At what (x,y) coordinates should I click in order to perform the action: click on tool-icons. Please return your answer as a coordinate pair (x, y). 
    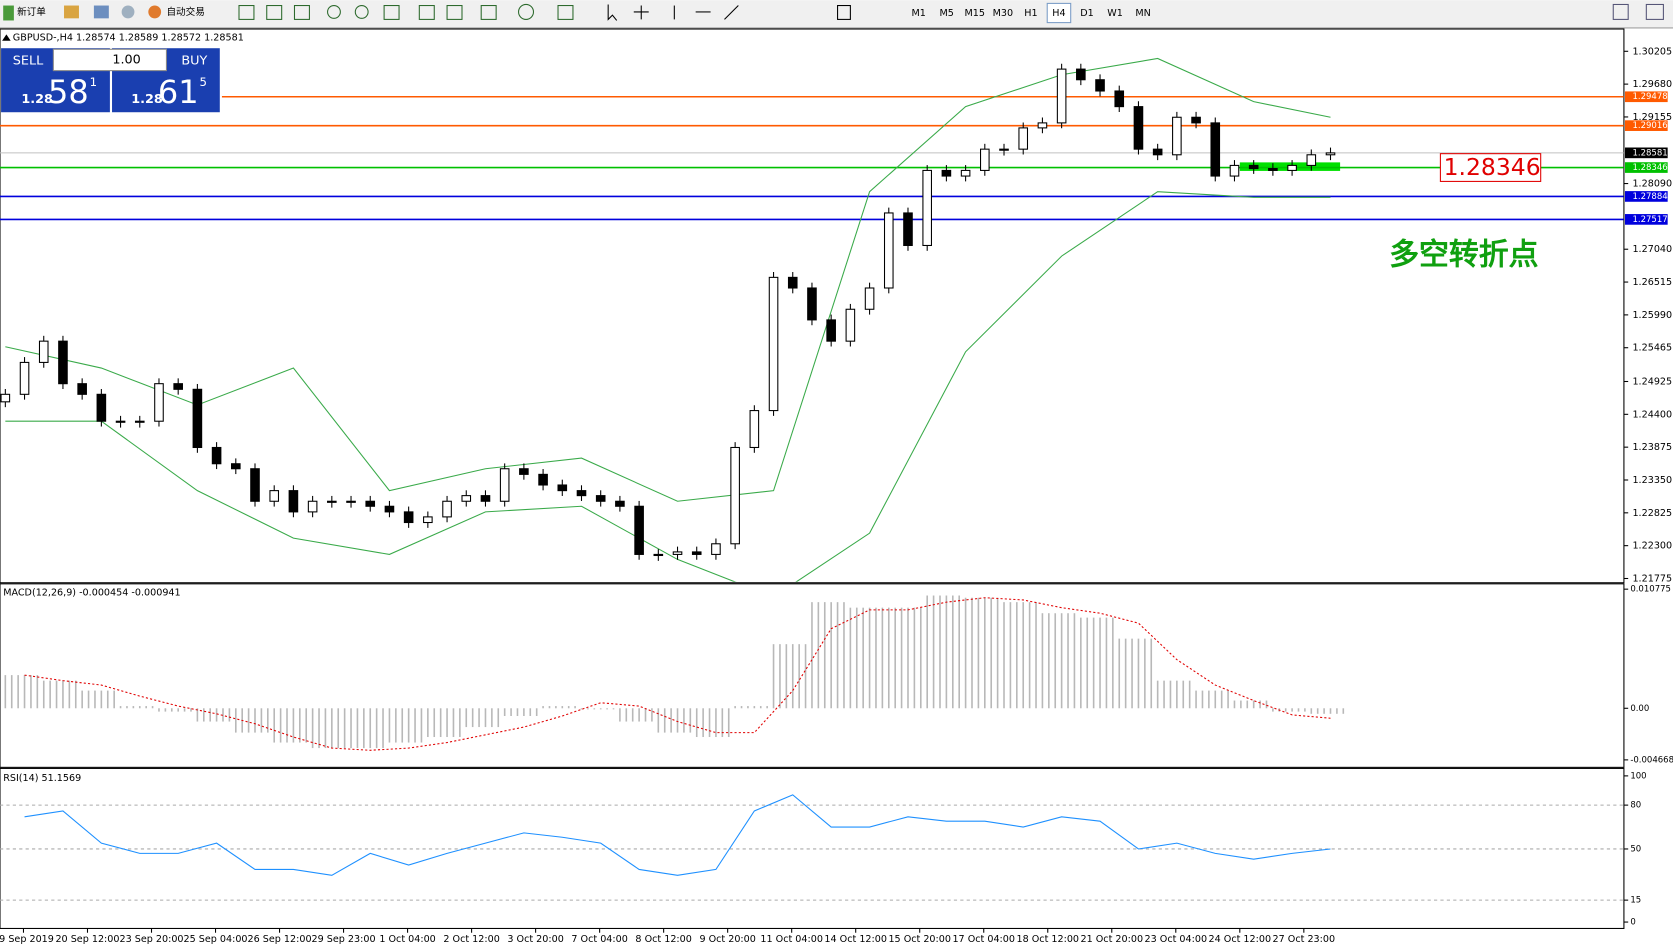
    Looking at the image, I should click on (544, 12).